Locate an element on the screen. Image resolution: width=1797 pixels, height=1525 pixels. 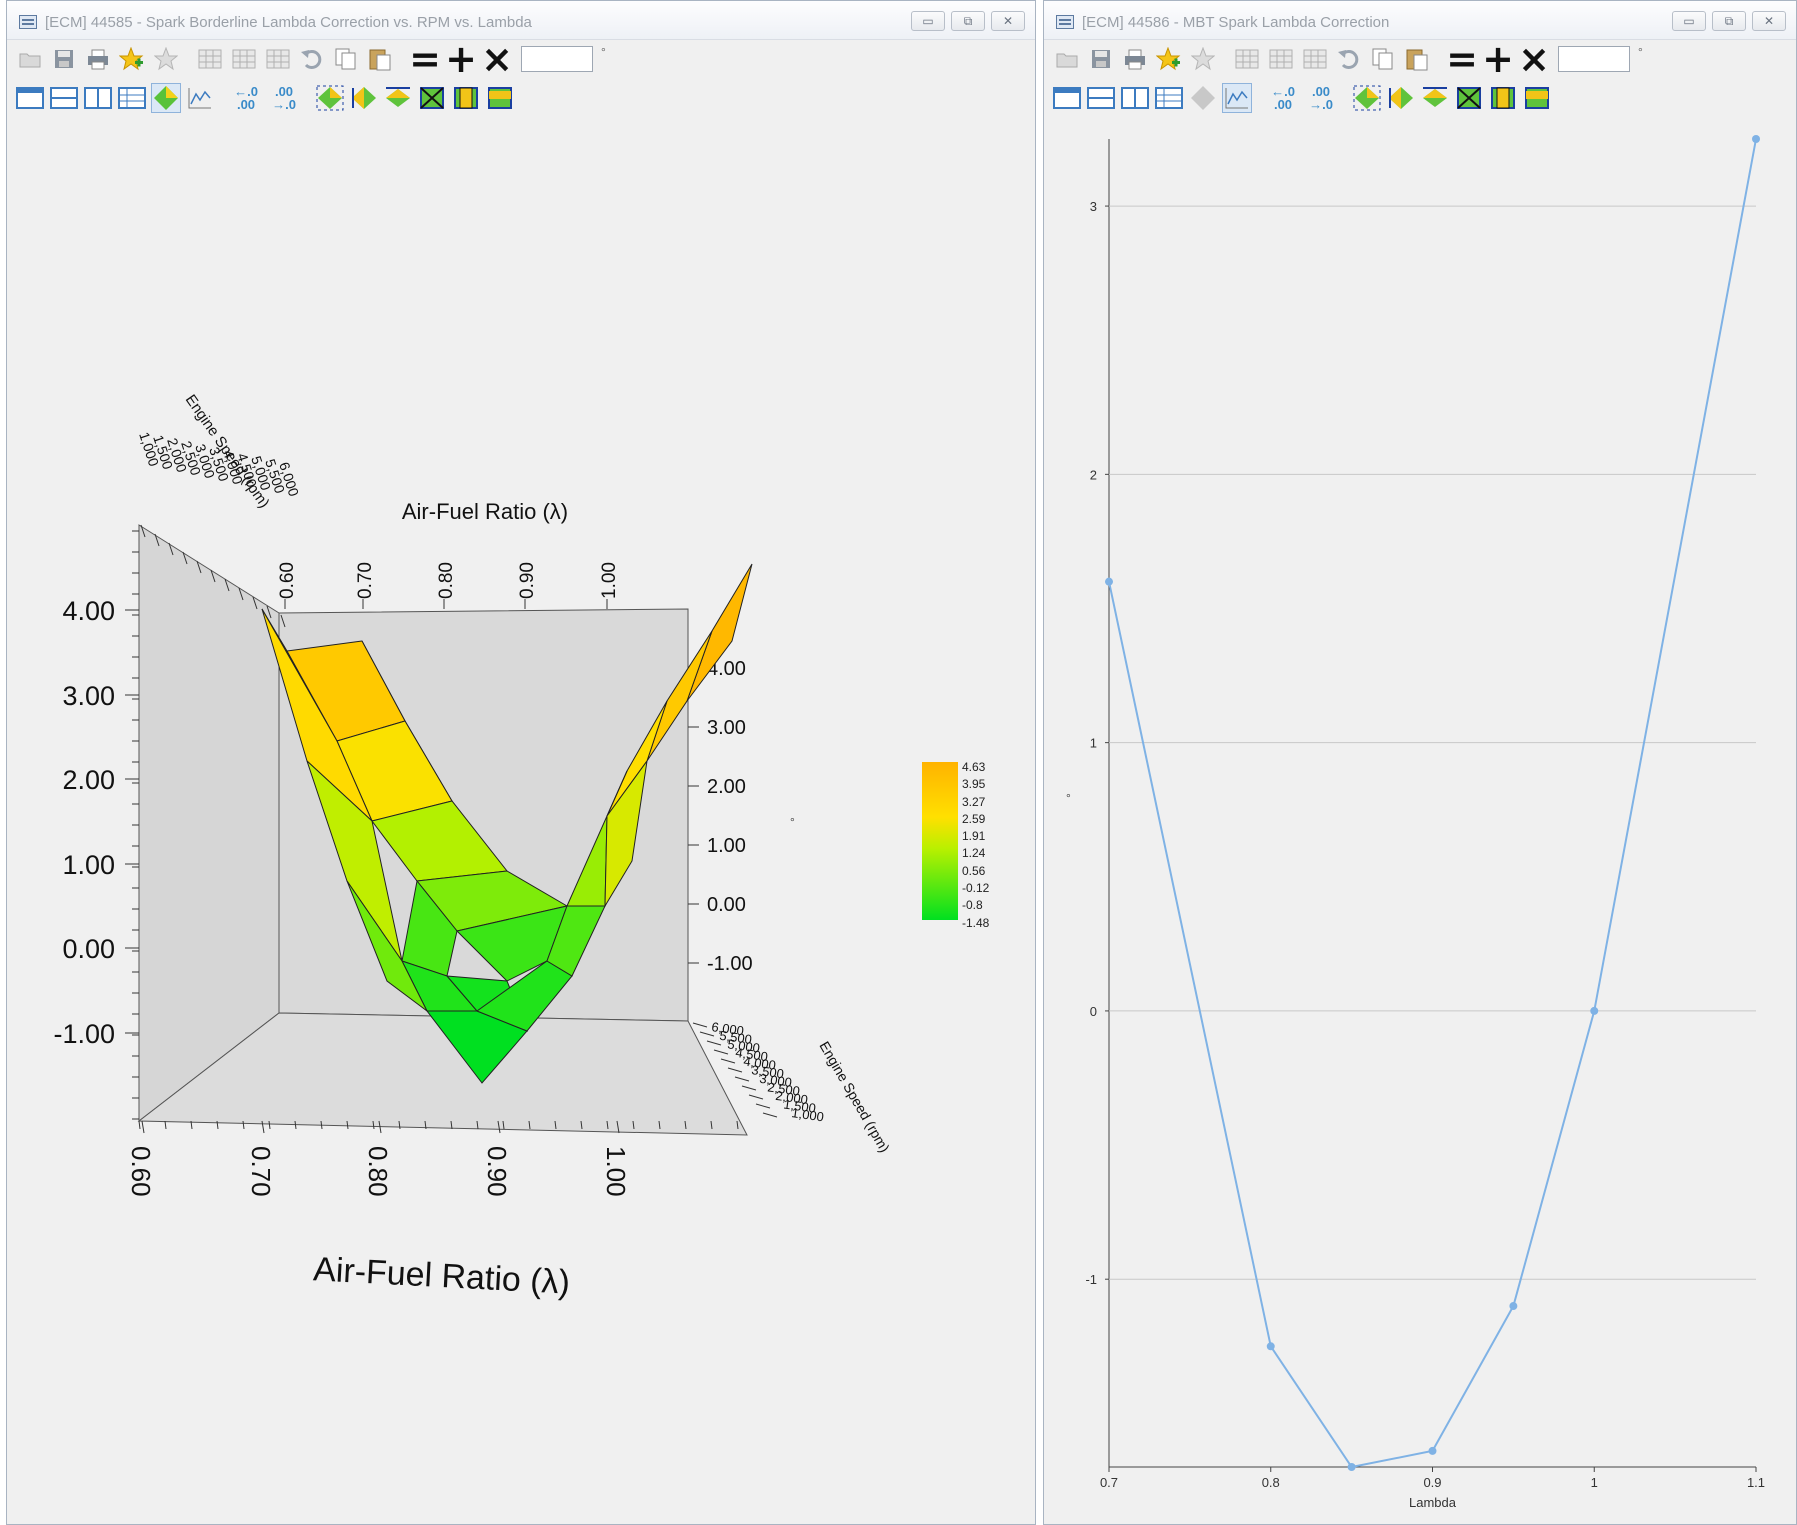
x-tick-label: 0.80 is located at coordinates (446, 580).